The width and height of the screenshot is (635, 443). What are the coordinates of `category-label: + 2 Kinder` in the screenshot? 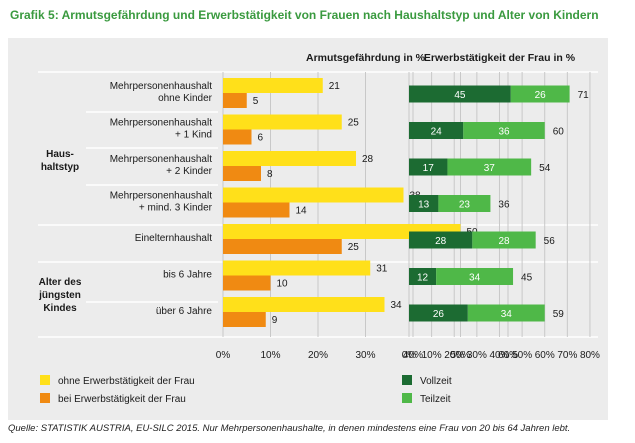 It's located at (189, 171).